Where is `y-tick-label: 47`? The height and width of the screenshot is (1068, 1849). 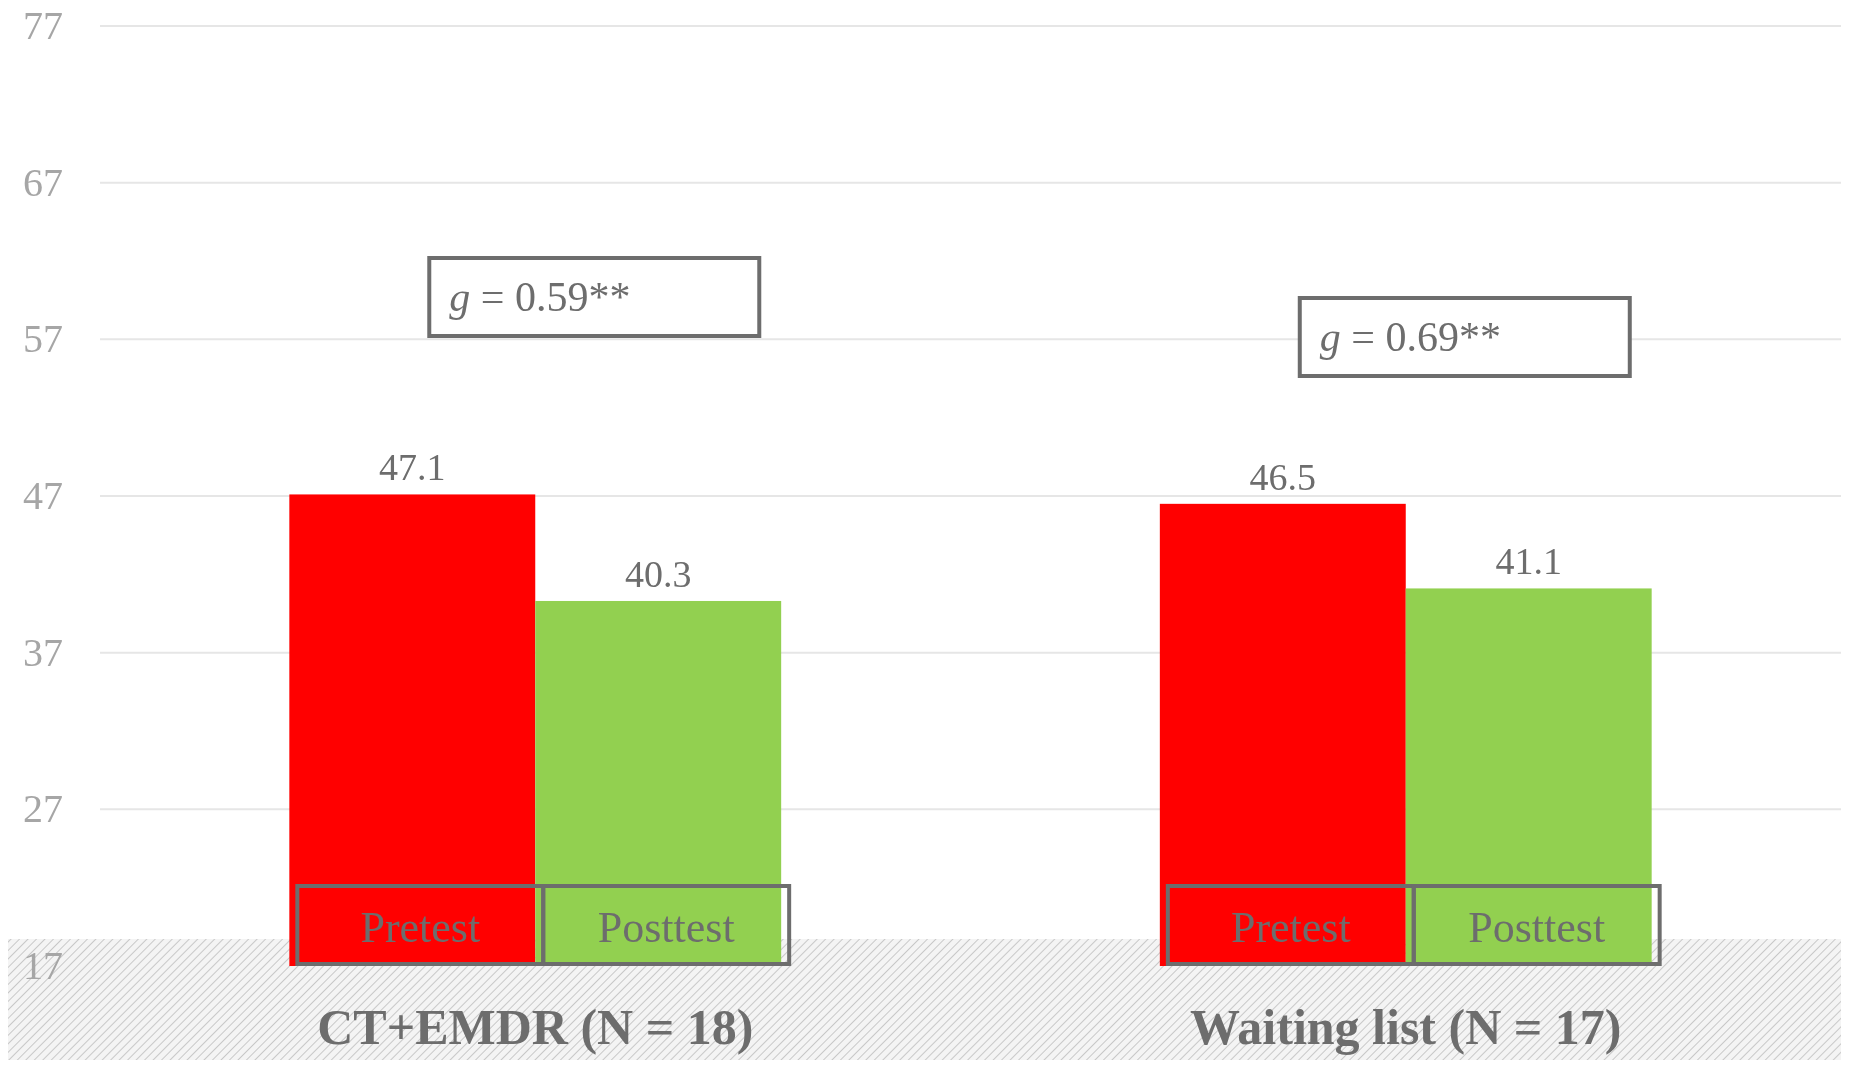 y-tick-label: 47 is located at coordinates (43, 495).